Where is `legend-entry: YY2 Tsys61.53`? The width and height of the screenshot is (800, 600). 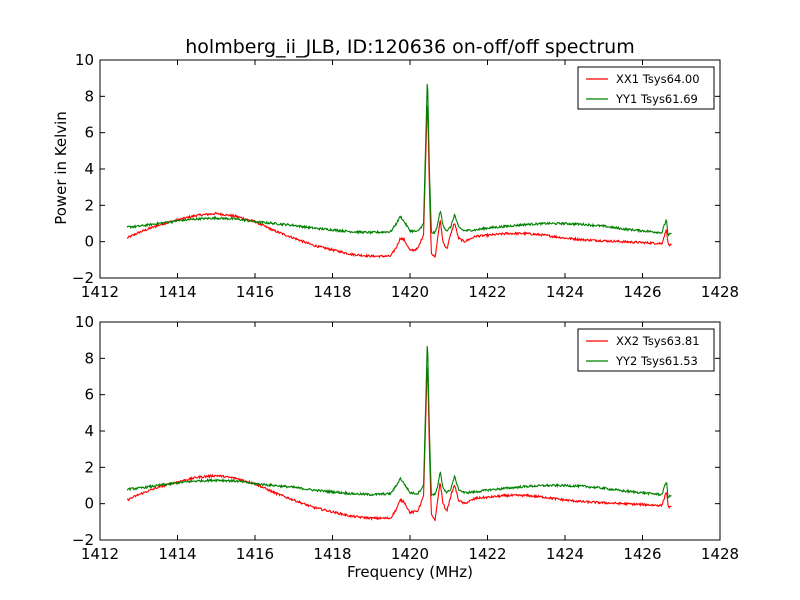 legend-entry: YY2 Tsys61.53 is located at coordinates (656, 361).